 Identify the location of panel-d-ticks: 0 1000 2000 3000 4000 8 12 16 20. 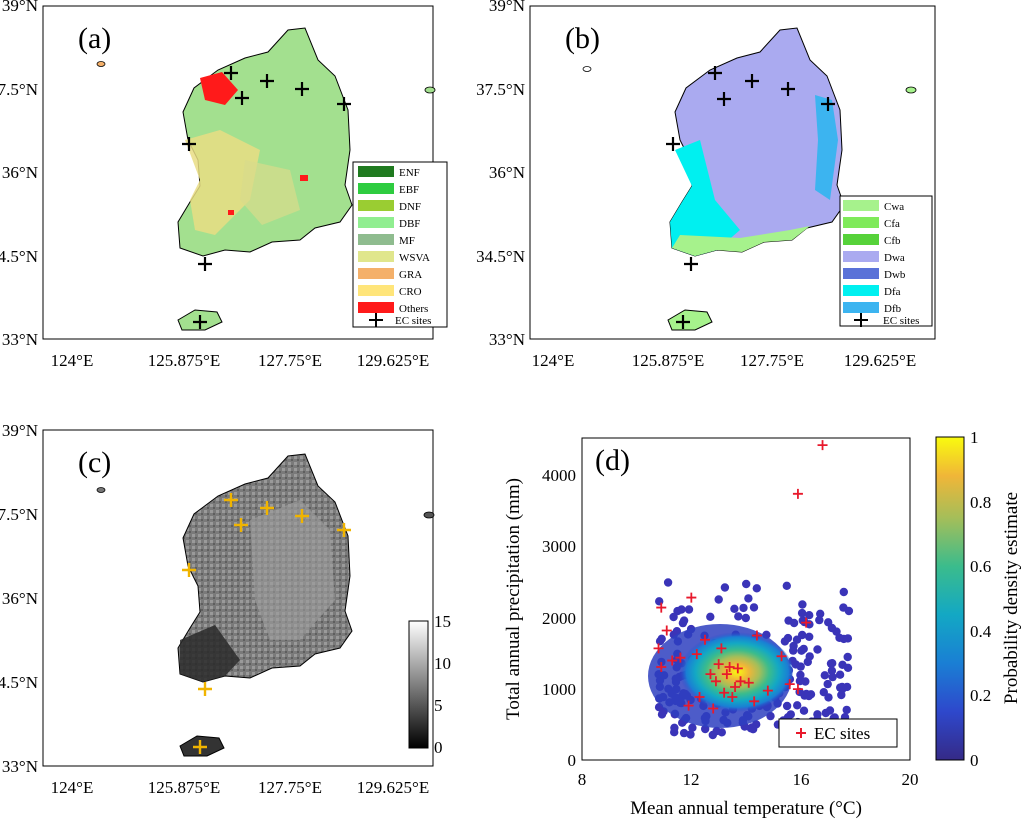
(730, 627).